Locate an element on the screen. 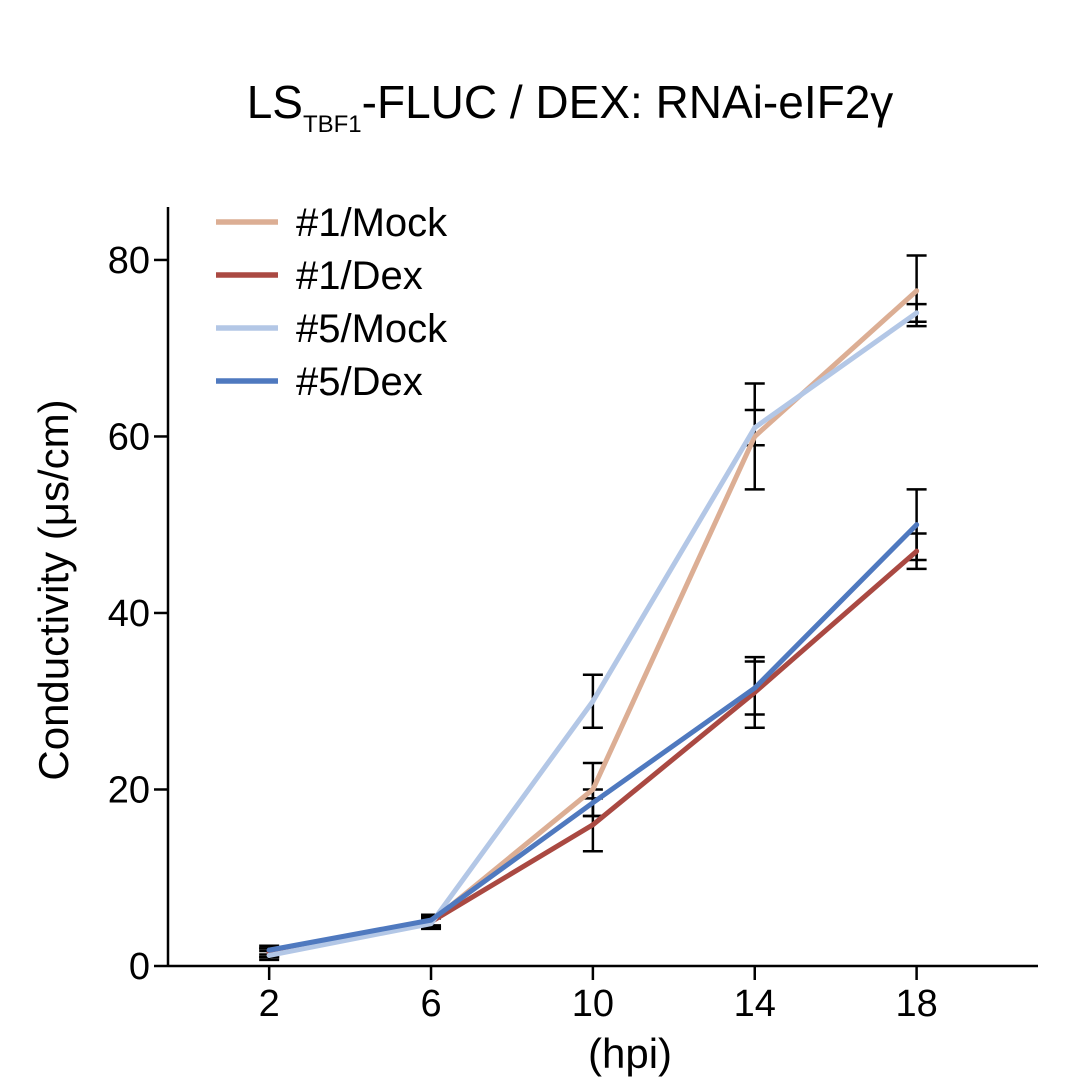 The height and width of the screenshot is (1087, 1073). x-tick-label: 18 is located at coordinates (916, 1004).